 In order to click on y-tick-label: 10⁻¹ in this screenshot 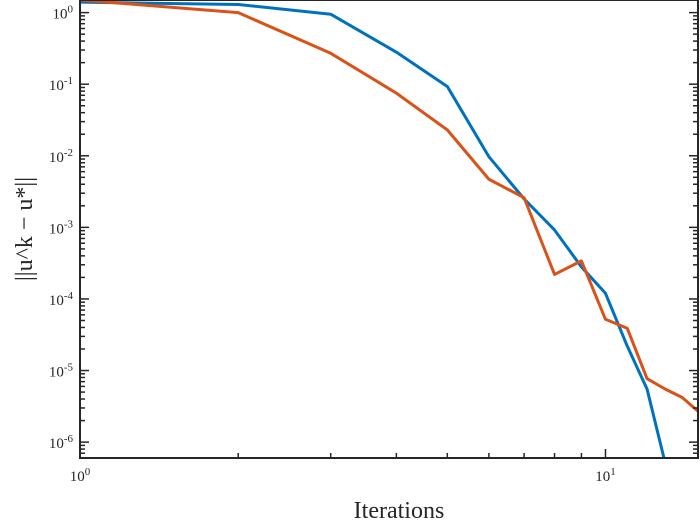, I will do `click(61, 84)`.